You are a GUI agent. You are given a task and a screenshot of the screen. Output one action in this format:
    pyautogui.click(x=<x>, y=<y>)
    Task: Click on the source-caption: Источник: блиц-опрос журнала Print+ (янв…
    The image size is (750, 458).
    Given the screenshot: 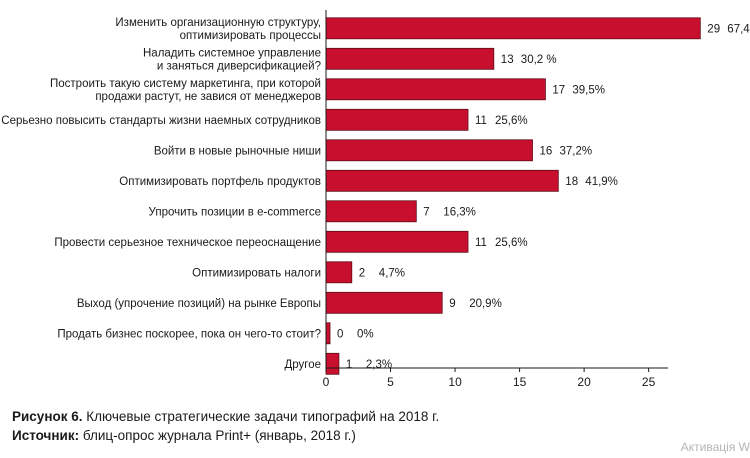 What is the action you would take?
    pyautogui.click(x=184, y=435)
    